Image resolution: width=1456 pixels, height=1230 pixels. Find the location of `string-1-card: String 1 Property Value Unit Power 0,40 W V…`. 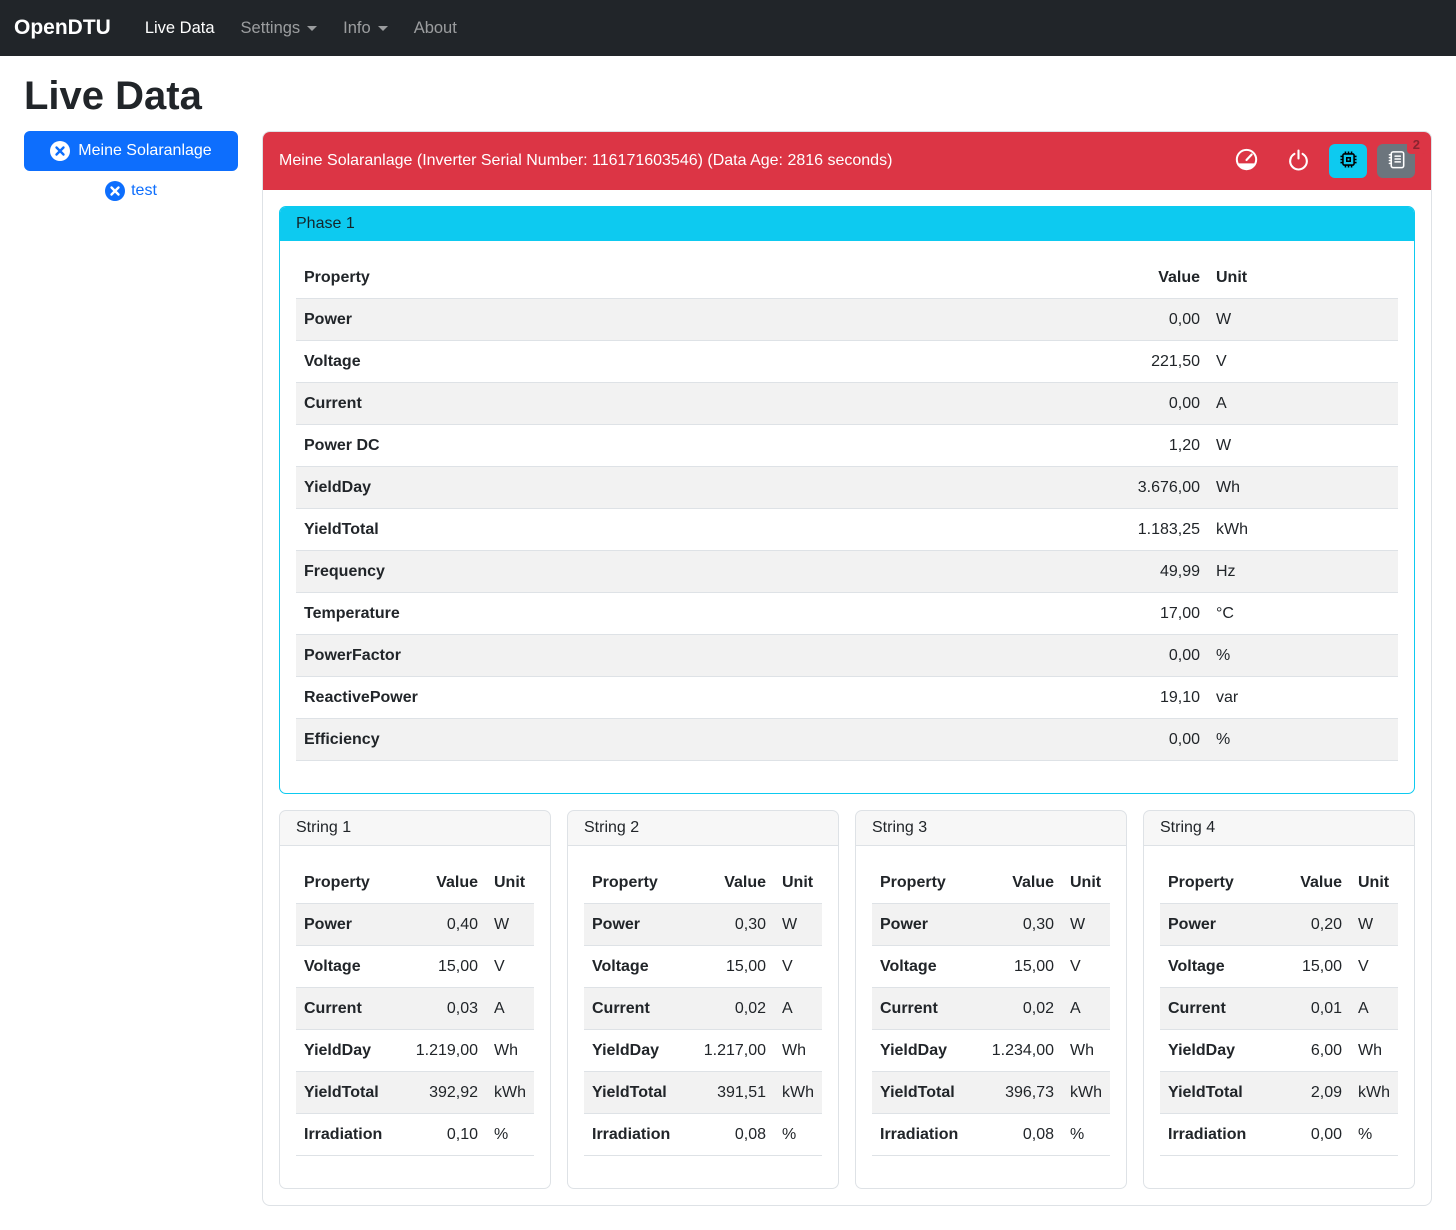

string-1-card: String 1 Property Value Unit Power 0,40 W V… is located at coordinates (415, 999).